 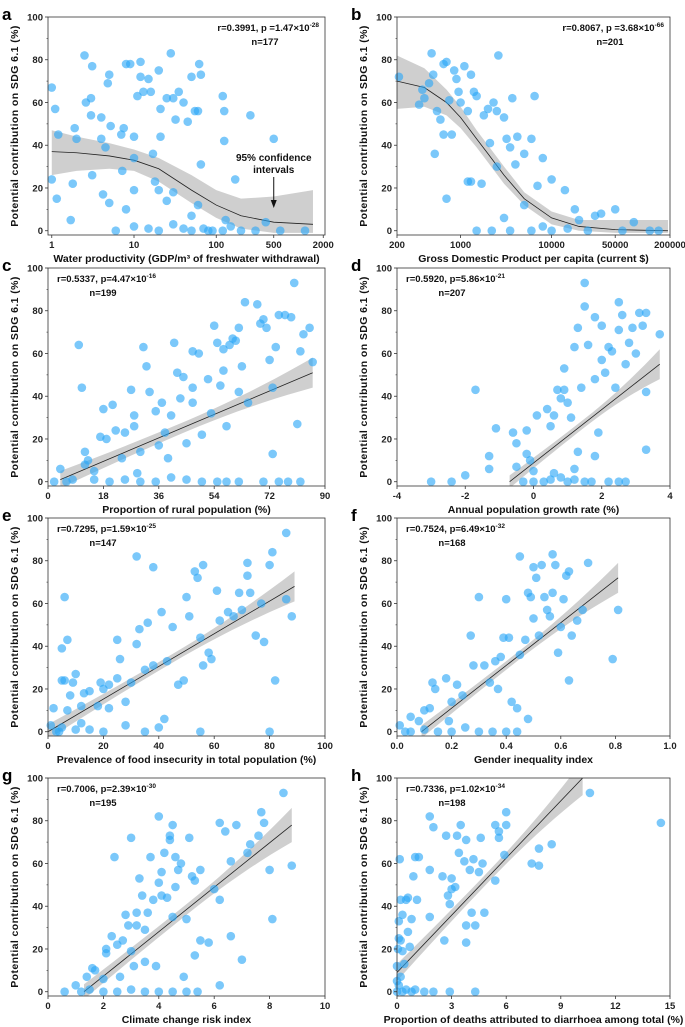 I want to click on x-tick-label: 0, so click(x=47, y=496).